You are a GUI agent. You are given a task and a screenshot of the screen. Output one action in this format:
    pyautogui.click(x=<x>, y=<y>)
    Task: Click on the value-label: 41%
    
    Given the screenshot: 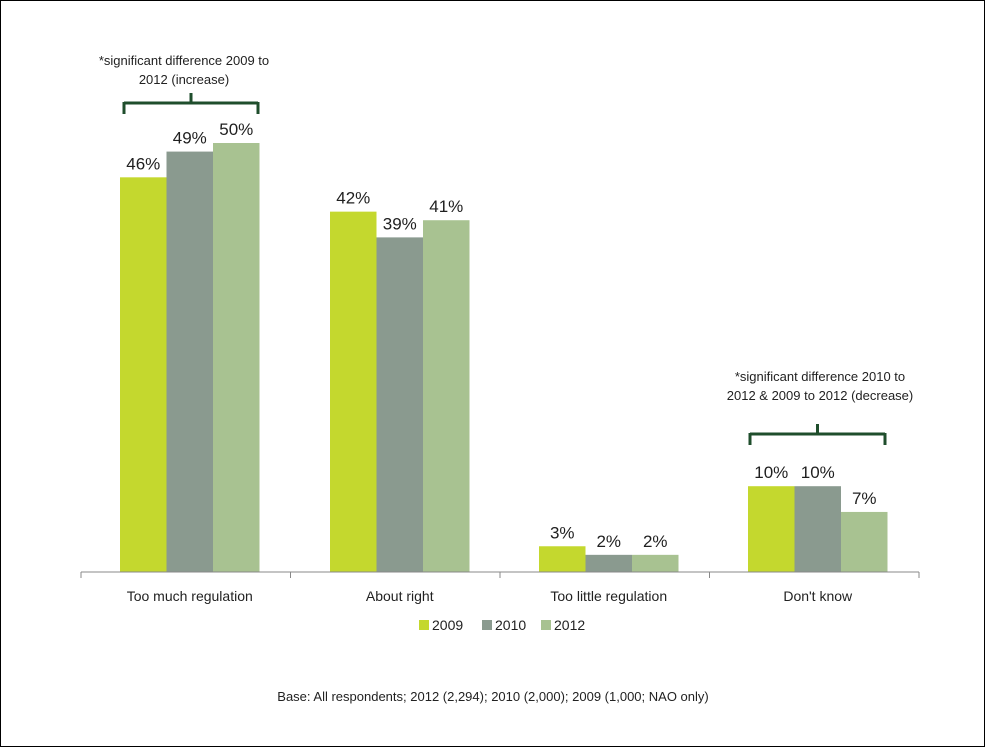 What is the action you would take?
    pyautogui.click(x=446, y=206)
    